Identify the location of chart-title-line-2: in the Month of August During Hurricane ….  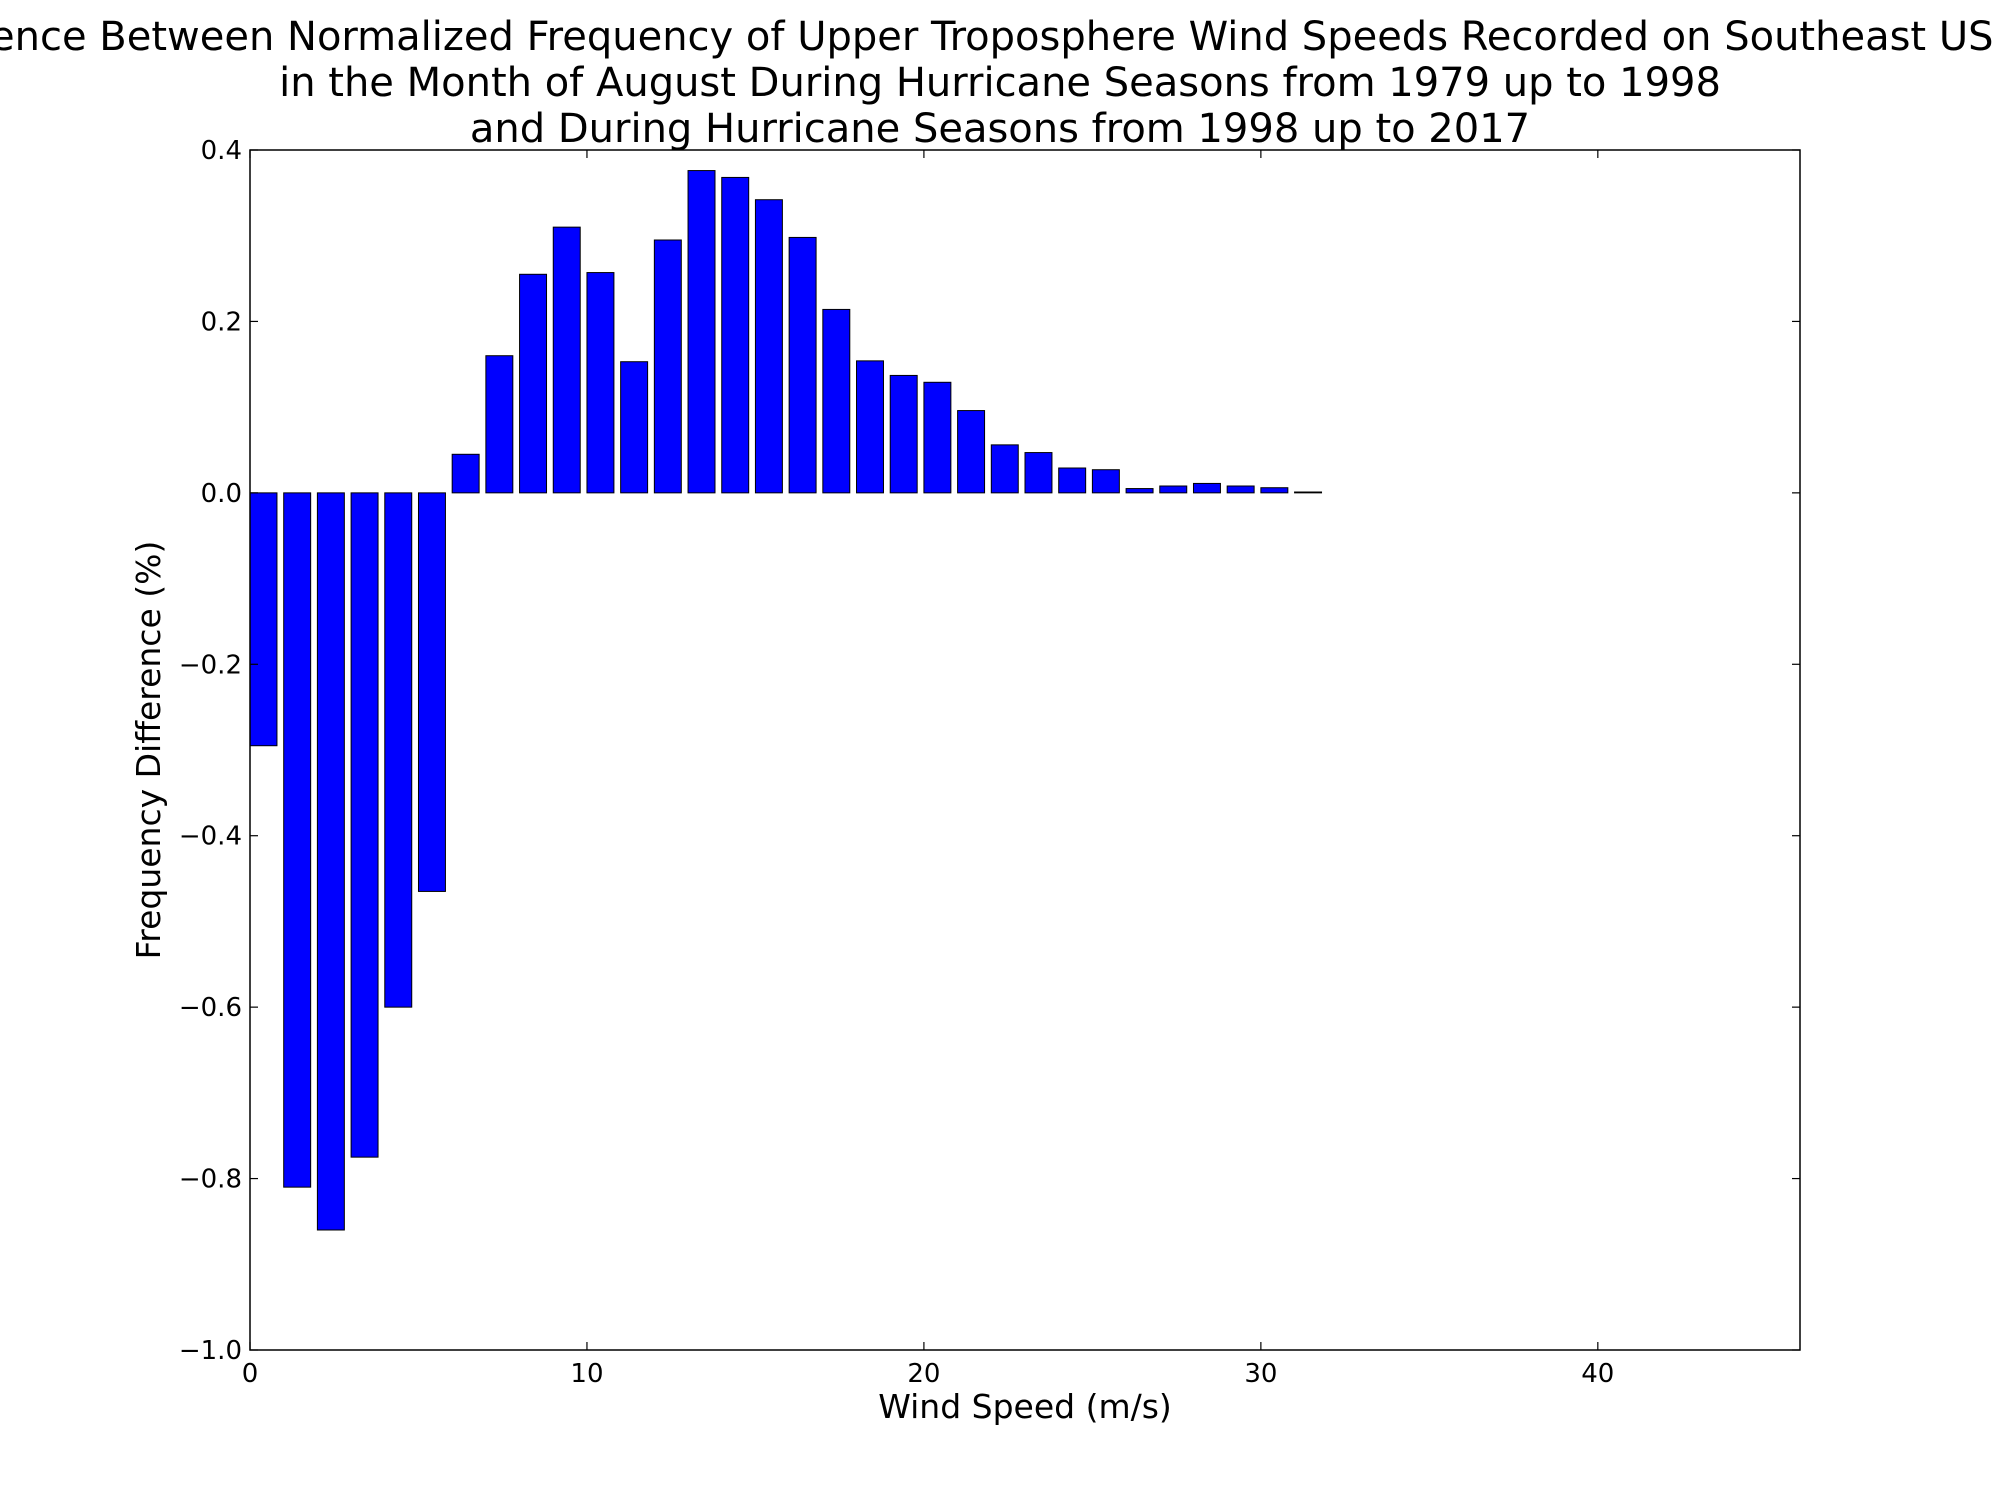
(1000, 83).